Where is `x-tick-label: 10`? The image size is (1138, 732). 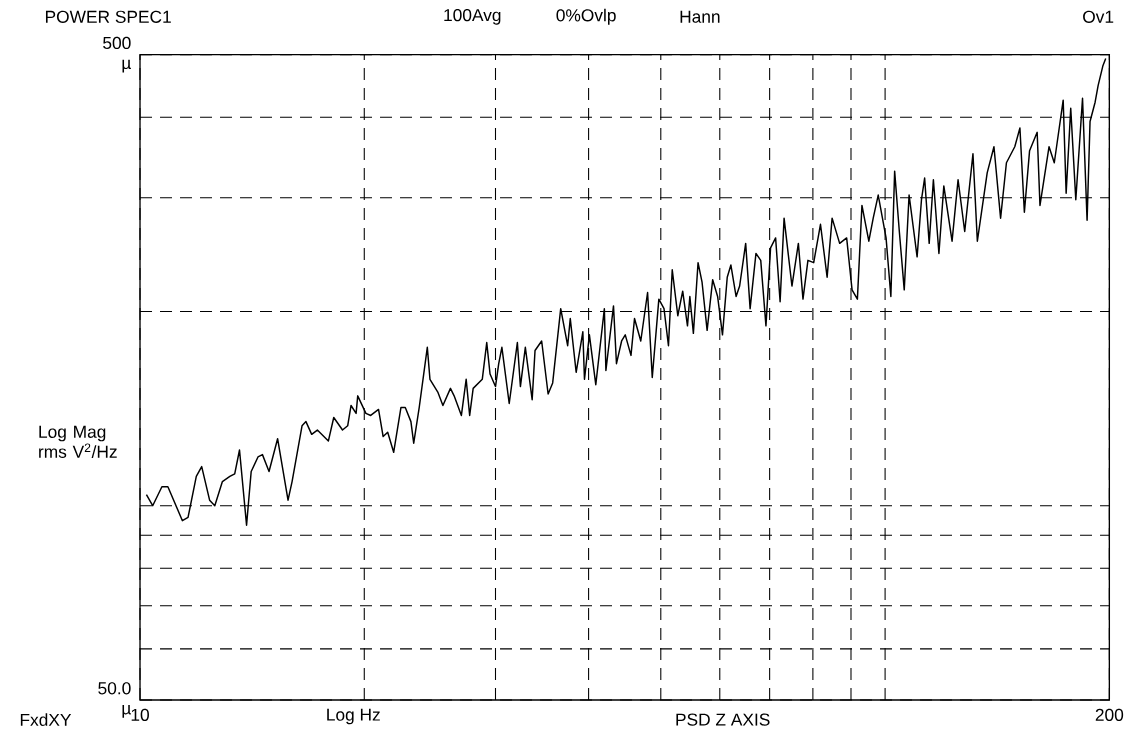
x-tick-label: 10 is located at coordinates (140, 714).